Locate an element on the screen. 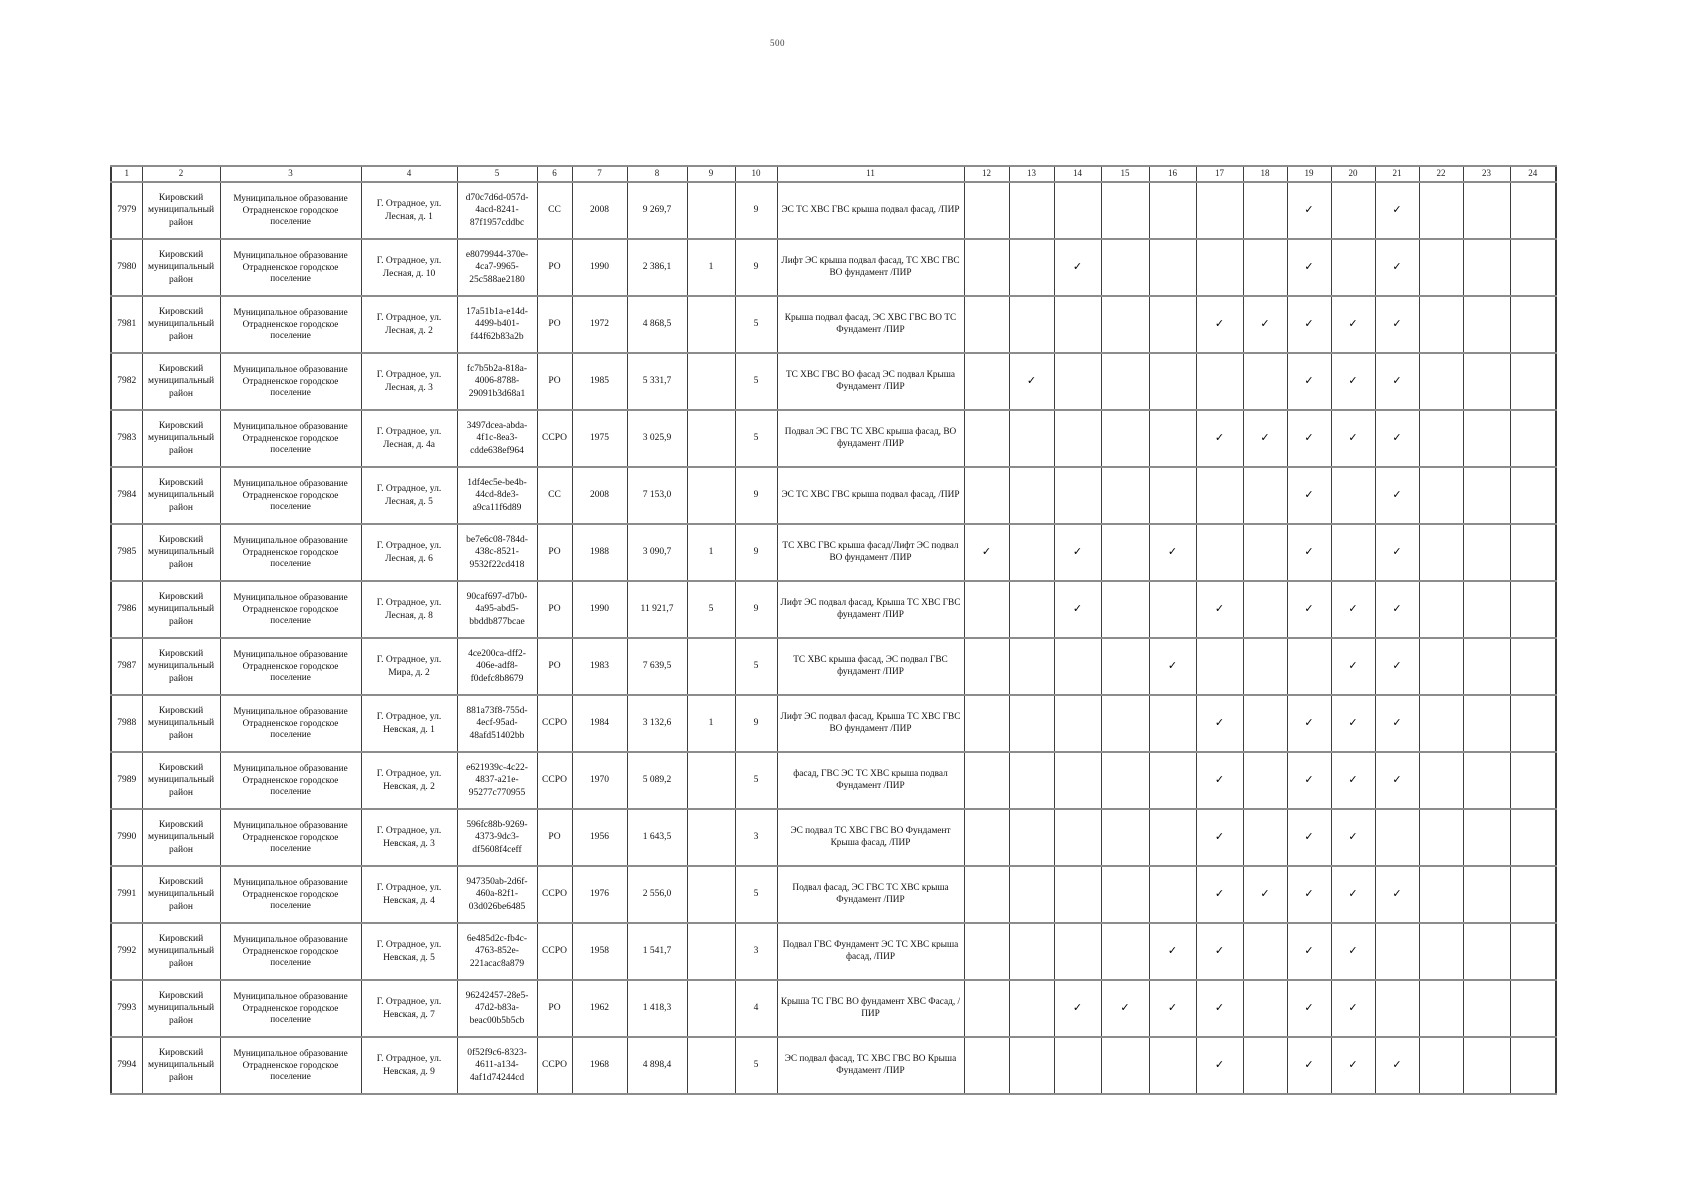  address-cell: Г. Отрадное, ул. Лесная, д. 2 is located at coordinates (409, 324).